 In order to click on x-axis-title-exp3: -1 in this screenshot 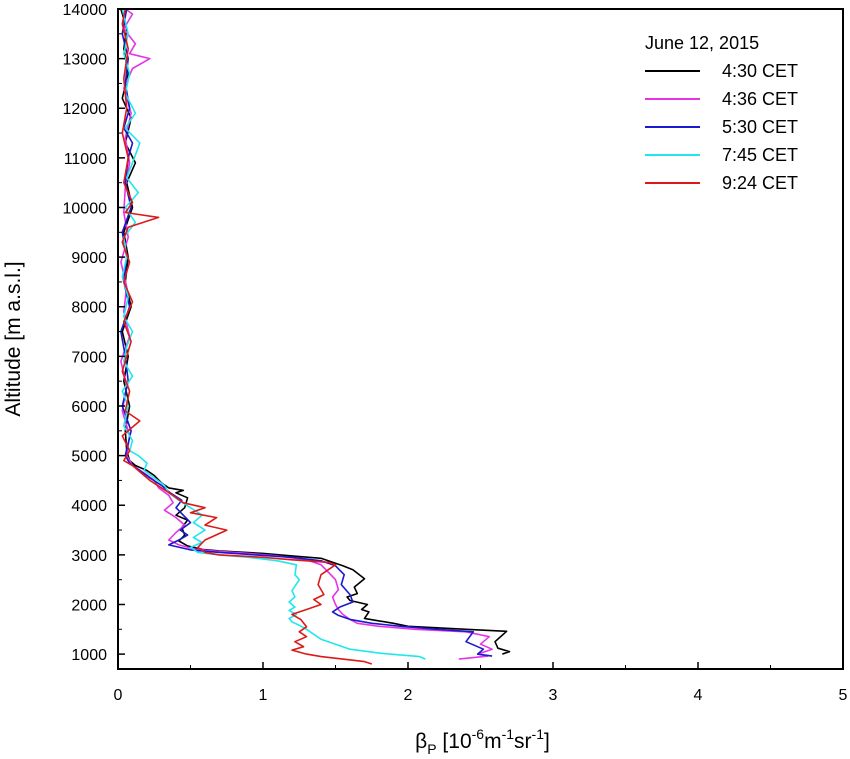, I will do `click(538, 734)`.